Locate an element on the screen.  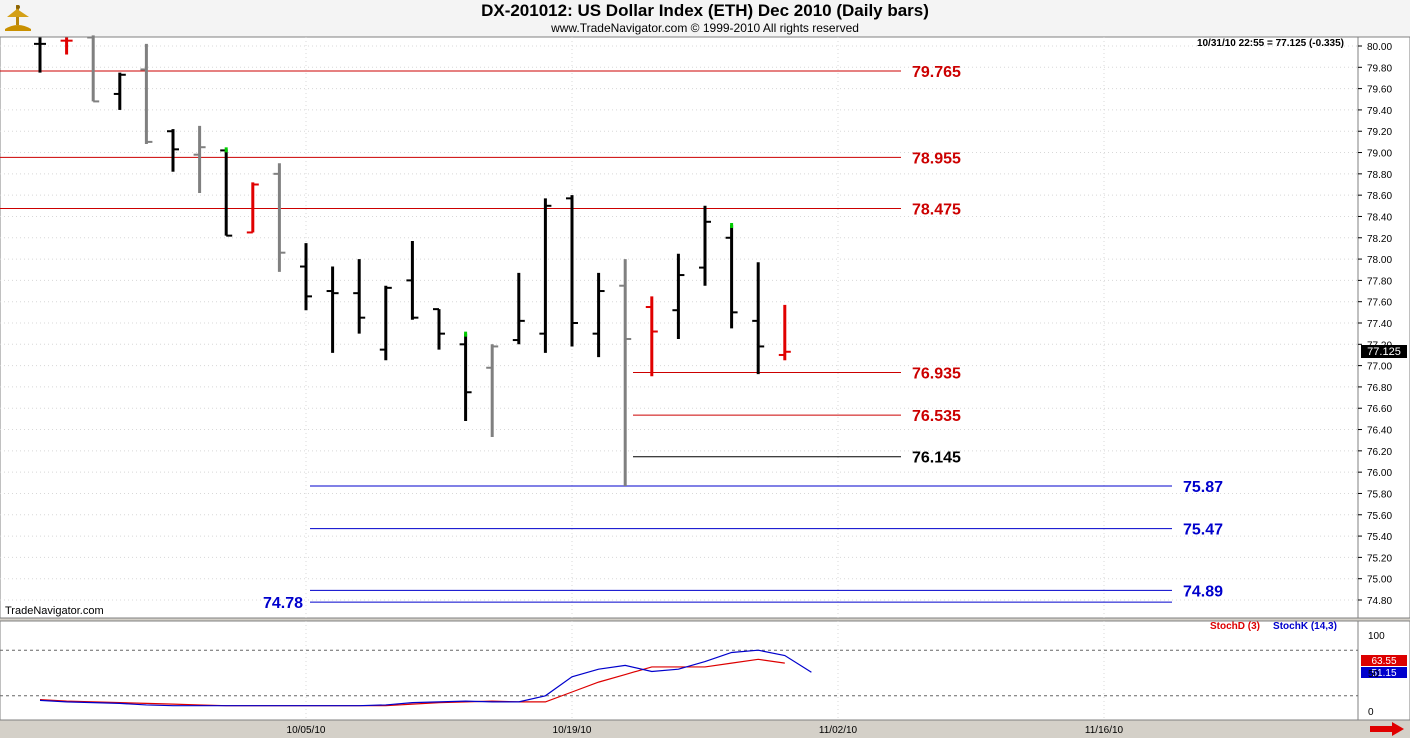
level-label: 76.535 is located at coordinates (936, 416).